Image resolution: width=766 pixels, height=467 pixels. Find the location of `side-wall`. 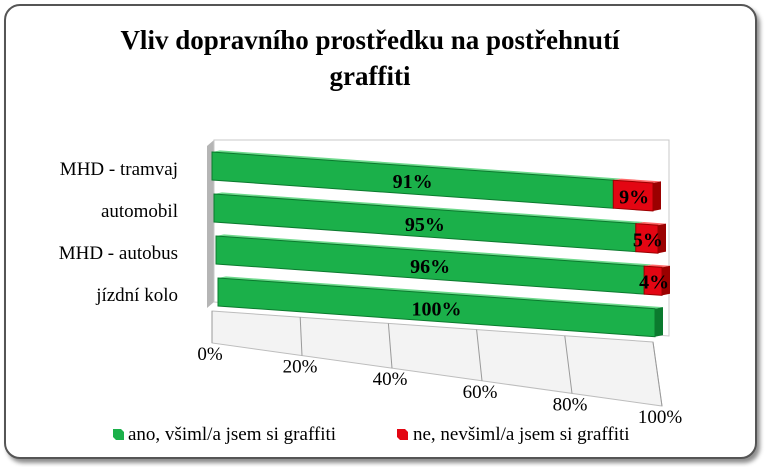

side-wall is located at coordinates (210, 224).